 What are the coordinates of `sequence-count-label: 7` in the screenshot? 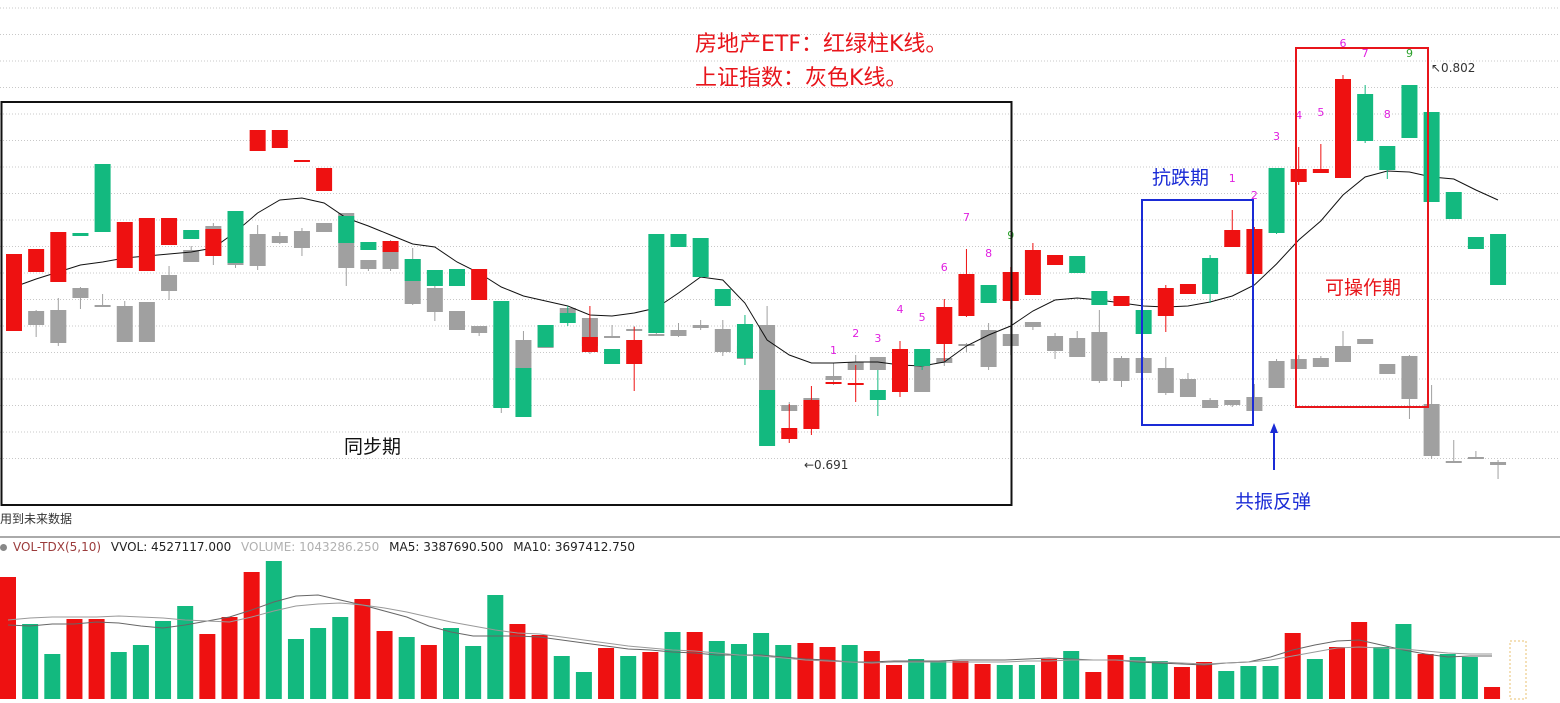 It's located at (1365, 53).